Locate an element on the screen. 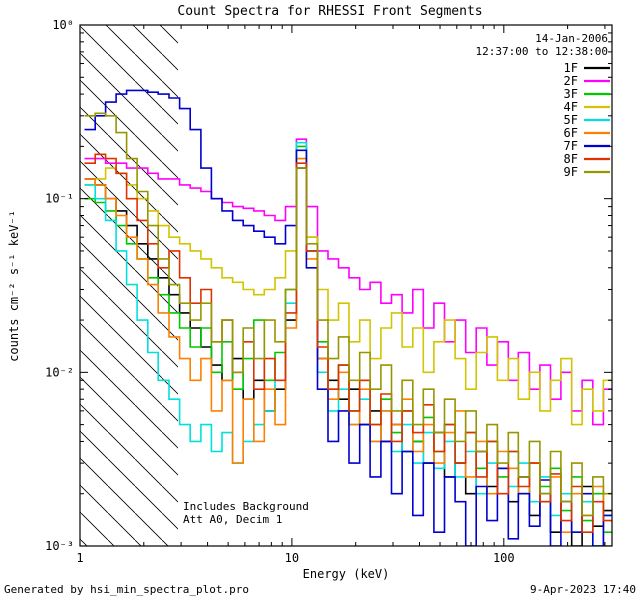 The height and width of the screenshot is (600, 640). annotation-attenuator-state: Att A0, Decim 1 is located at coordinates (232, 519).